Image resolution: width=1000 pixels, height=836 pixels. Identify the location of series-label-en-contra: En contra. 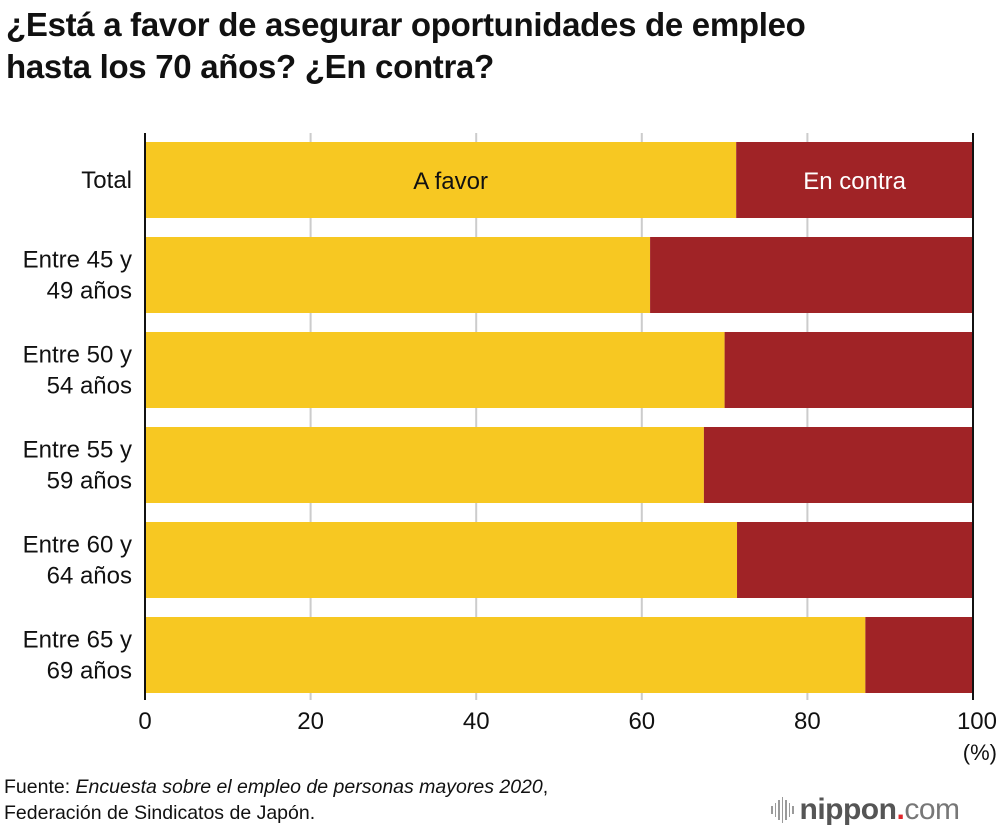
(854, 181).